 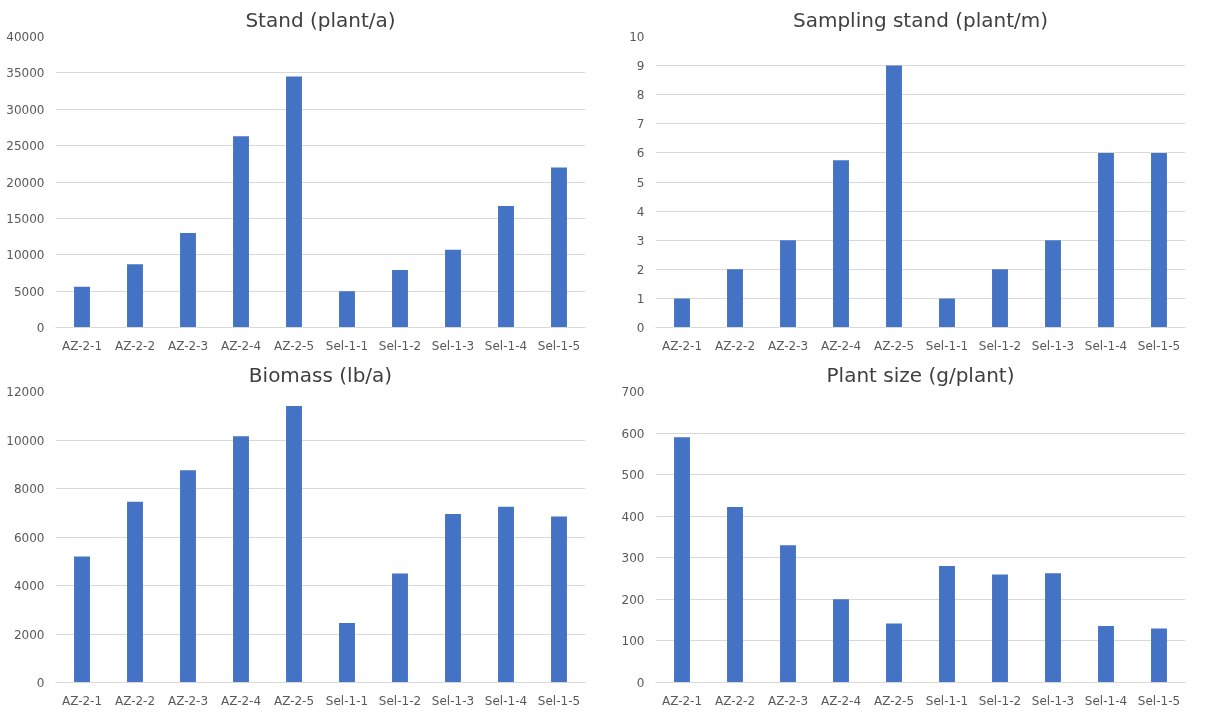 What do you see at coordinates (637, 37) in the screenshot?
I see `y-tick-label: 10` at bounding box center [637, 37].